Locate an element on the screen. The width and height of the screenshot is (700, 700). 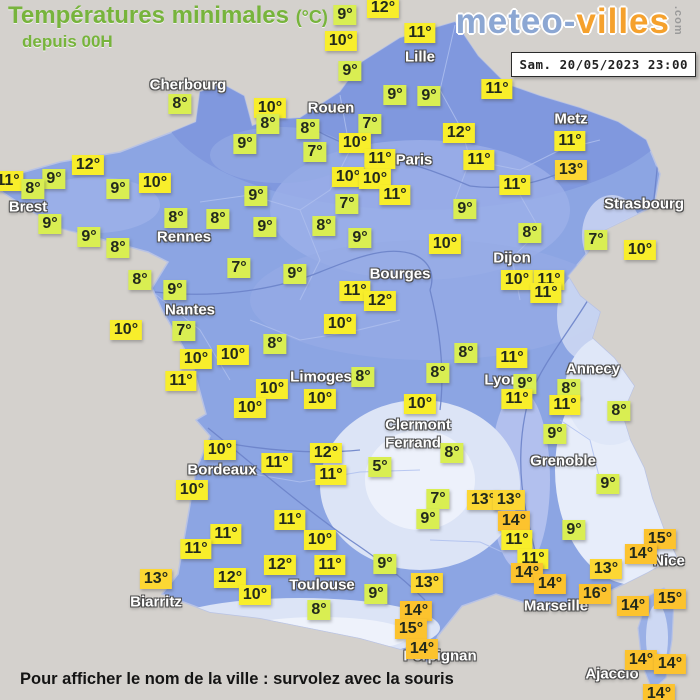
site-logo: meteo-villes .com is located at coordinates (570, 22).